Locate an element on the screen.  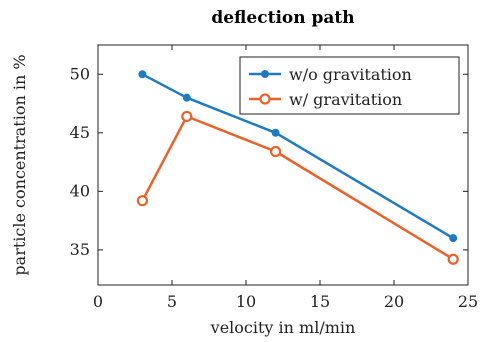
x-tick-label: 15 is located at coordinates (320, 301).